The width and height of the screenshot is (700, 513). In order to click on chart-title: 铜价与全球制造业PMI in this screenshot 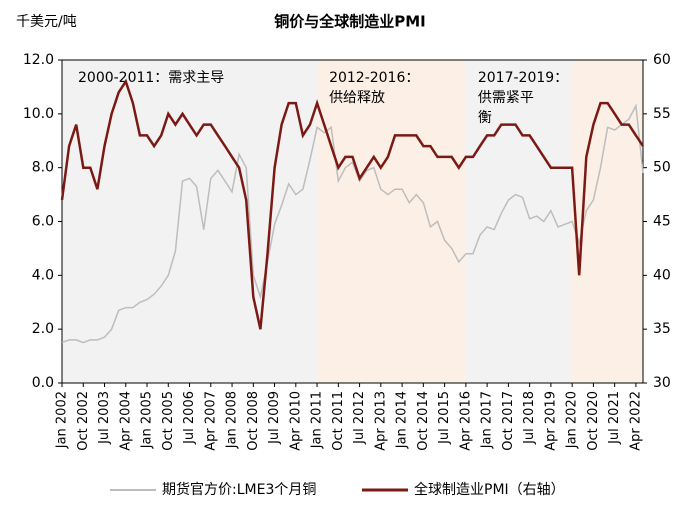, I will do `click(350, 22)`.